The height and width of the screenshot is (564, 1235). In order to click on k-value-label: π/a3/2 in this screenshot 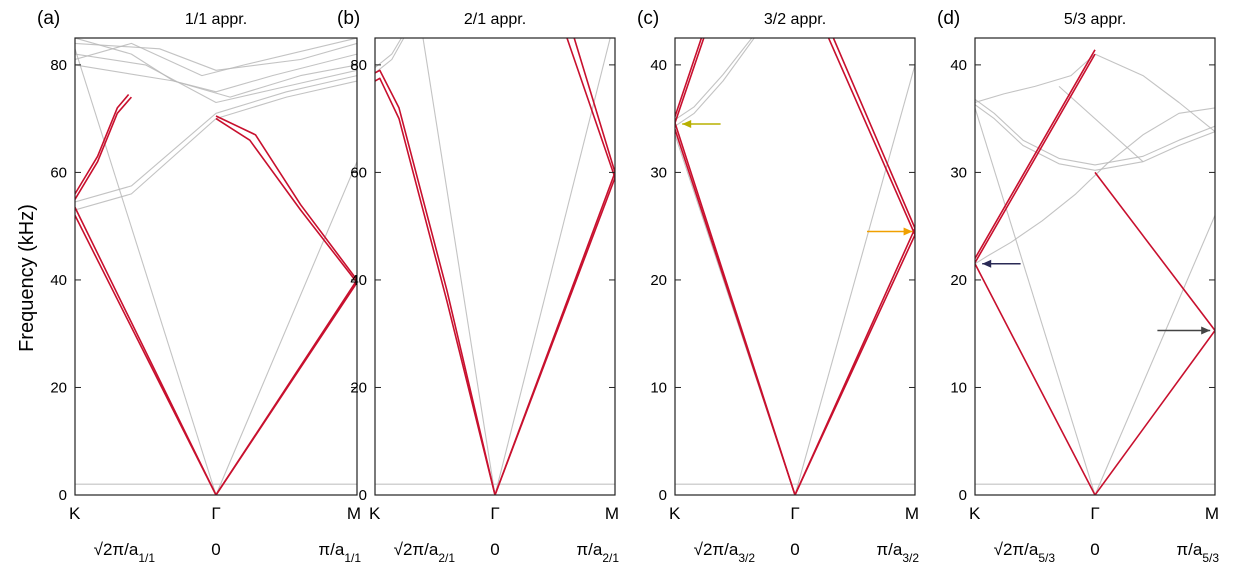, I will do `click(897, 552)`.